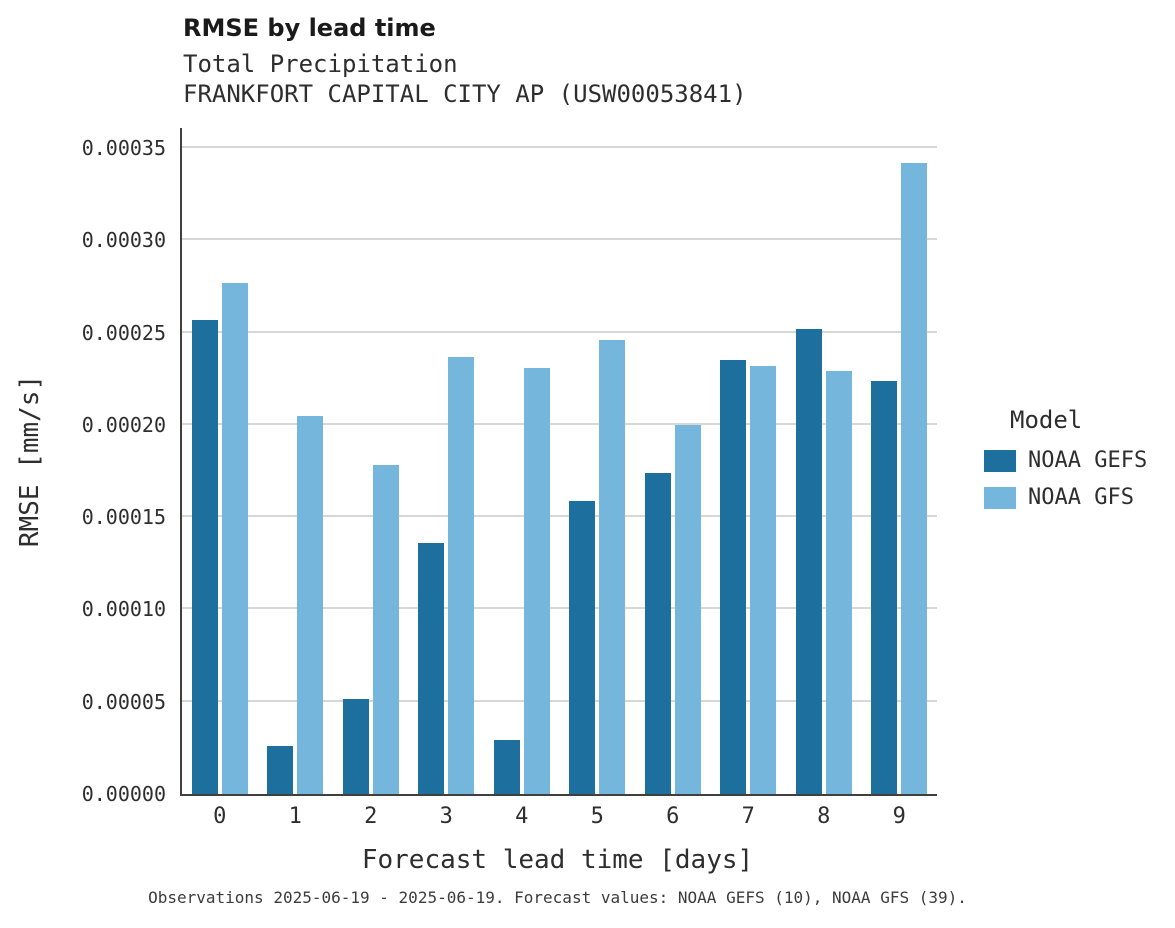 This screenshot has width=1175, height=928. I want to click on y-tick-label: 0.00030, so click(123, 240).